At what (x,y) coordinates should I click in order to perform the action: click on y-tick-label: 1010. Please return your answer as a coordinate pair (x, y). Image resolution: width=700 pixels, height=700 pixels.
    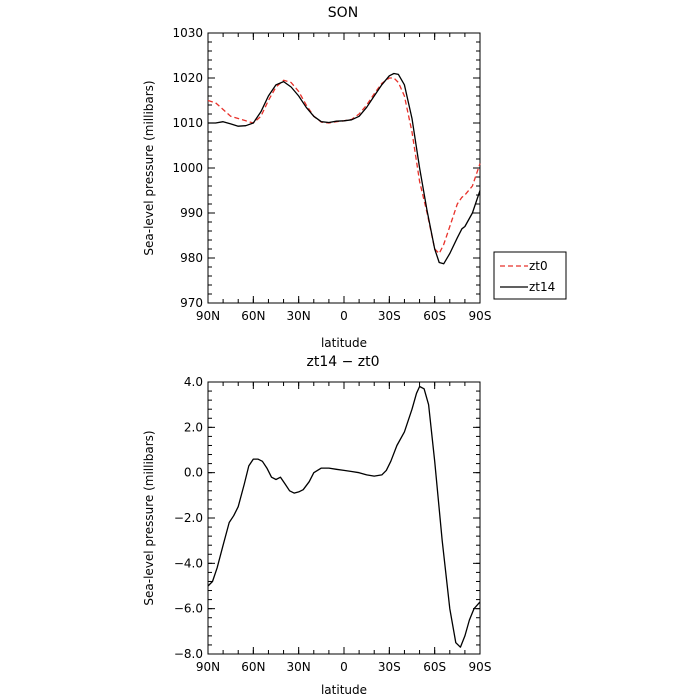
    Looking at the image, I should click on (187, 123).